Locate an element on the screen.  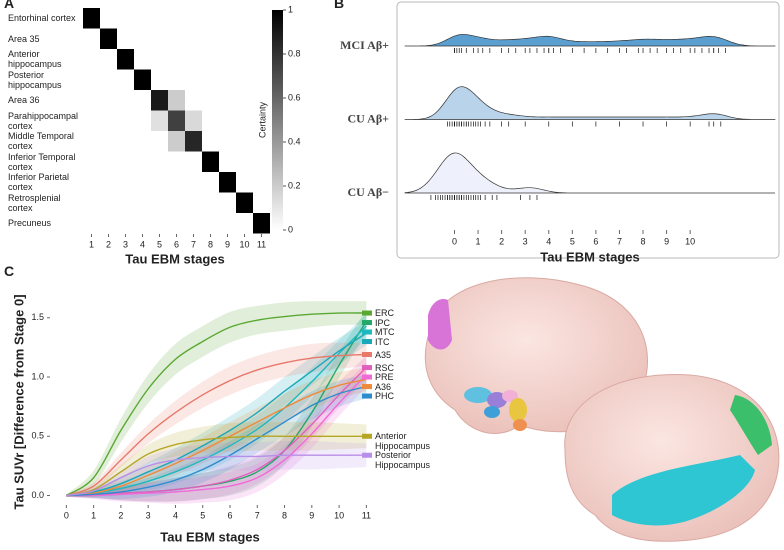
x-tick-label: 7 is located at coordinates (619, 241).